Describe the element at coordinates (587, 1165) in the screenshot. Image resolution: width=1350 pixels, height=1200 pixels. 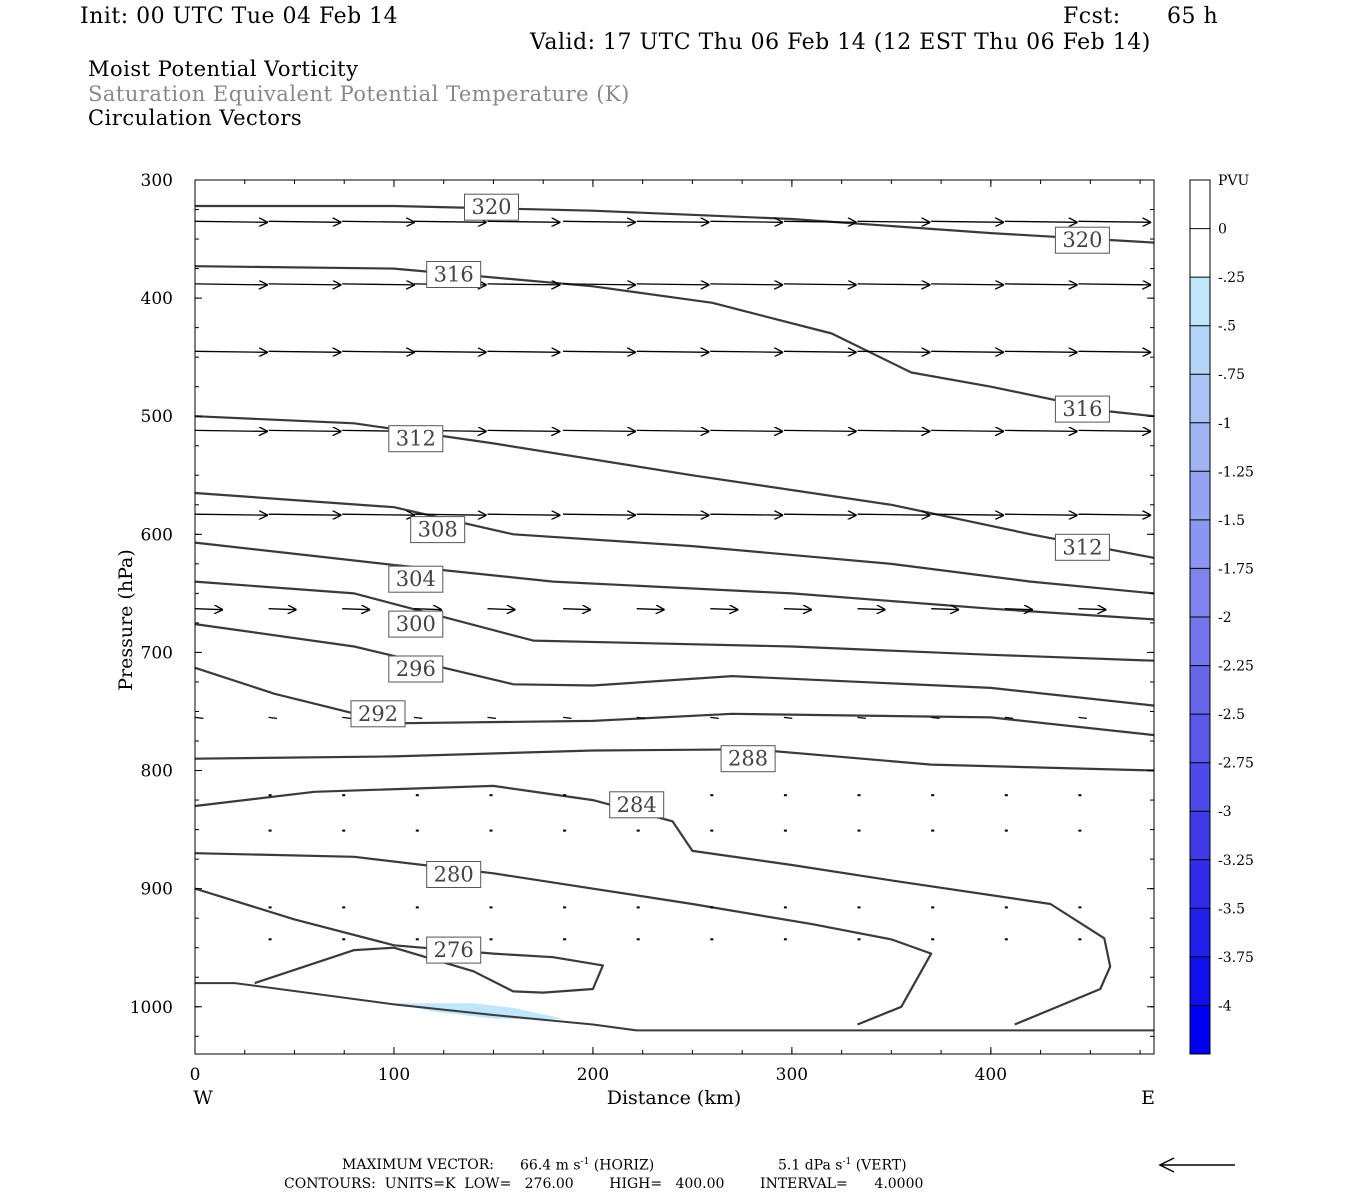
I see `max-horiz-vector: 66.4 m s-1 (HORIZ)` at that location.